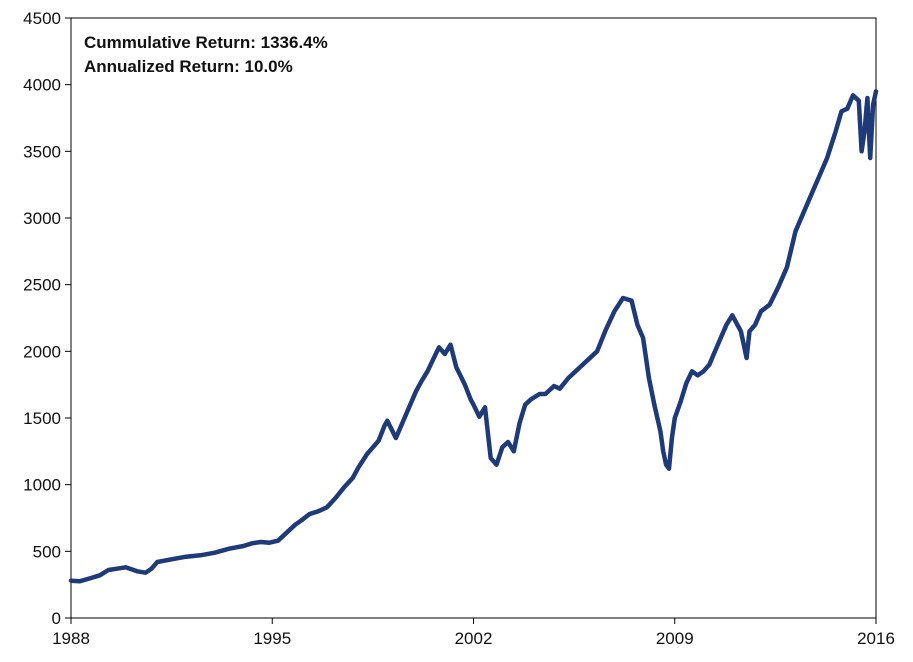  What do you see at coordinates (272, 638) in the screenshot?
I see `x-tick-label: 1995` at bounding box center [272, 638].